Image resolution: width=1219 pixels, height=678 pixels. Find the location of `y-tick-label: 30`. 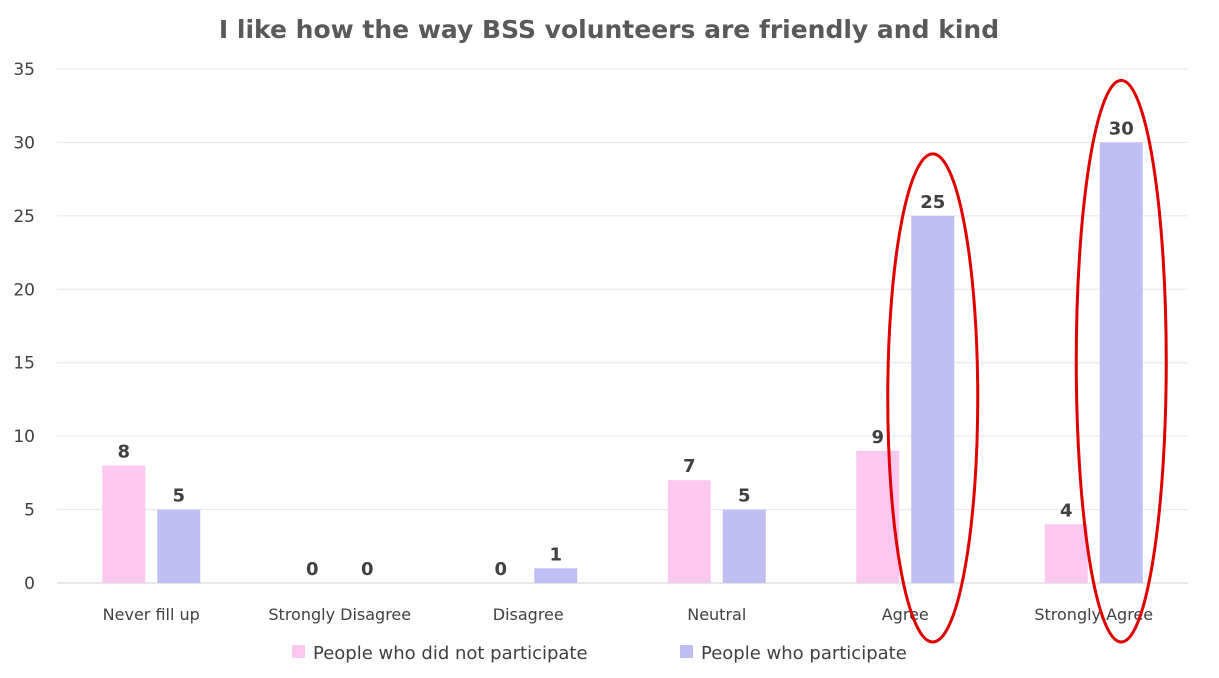

y-tick-label: 30 is located at coordinates (24, 143).